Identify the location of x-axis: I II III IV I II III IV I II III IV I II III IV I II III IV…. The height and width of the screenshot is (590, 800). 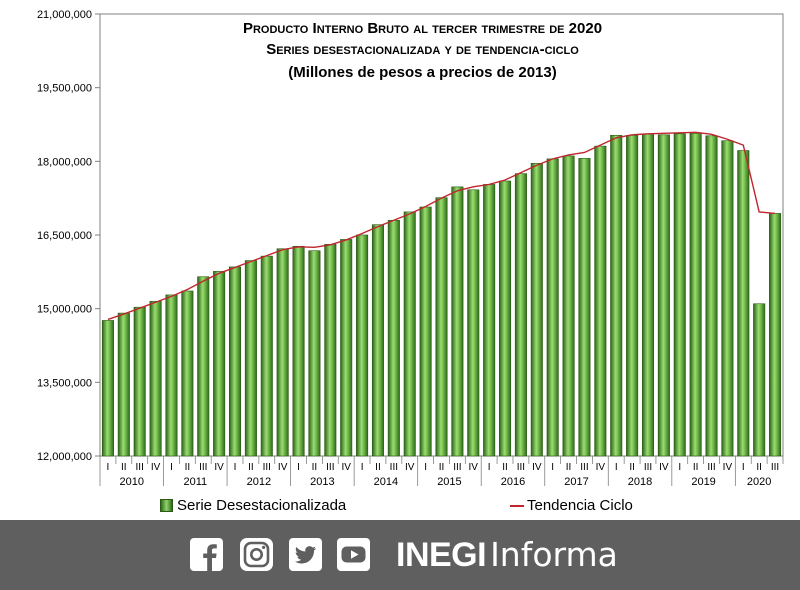
(441, 472).